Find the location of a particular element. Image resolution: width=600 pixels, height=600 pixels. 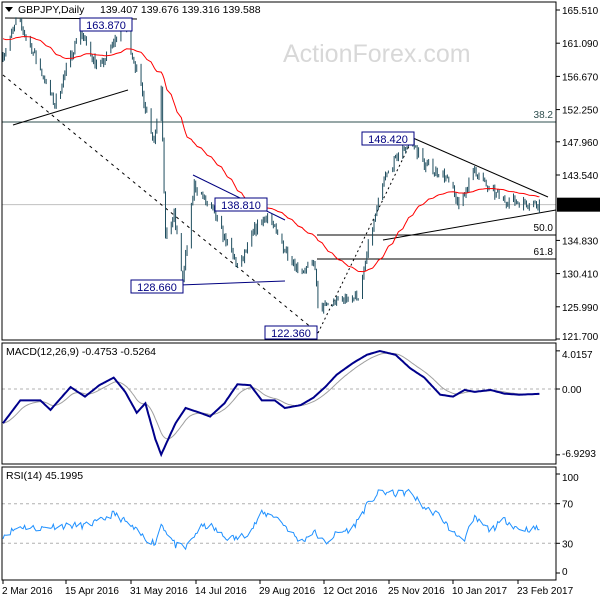

price-annotation-label: 138.810 is located at coordinates (241, 206).